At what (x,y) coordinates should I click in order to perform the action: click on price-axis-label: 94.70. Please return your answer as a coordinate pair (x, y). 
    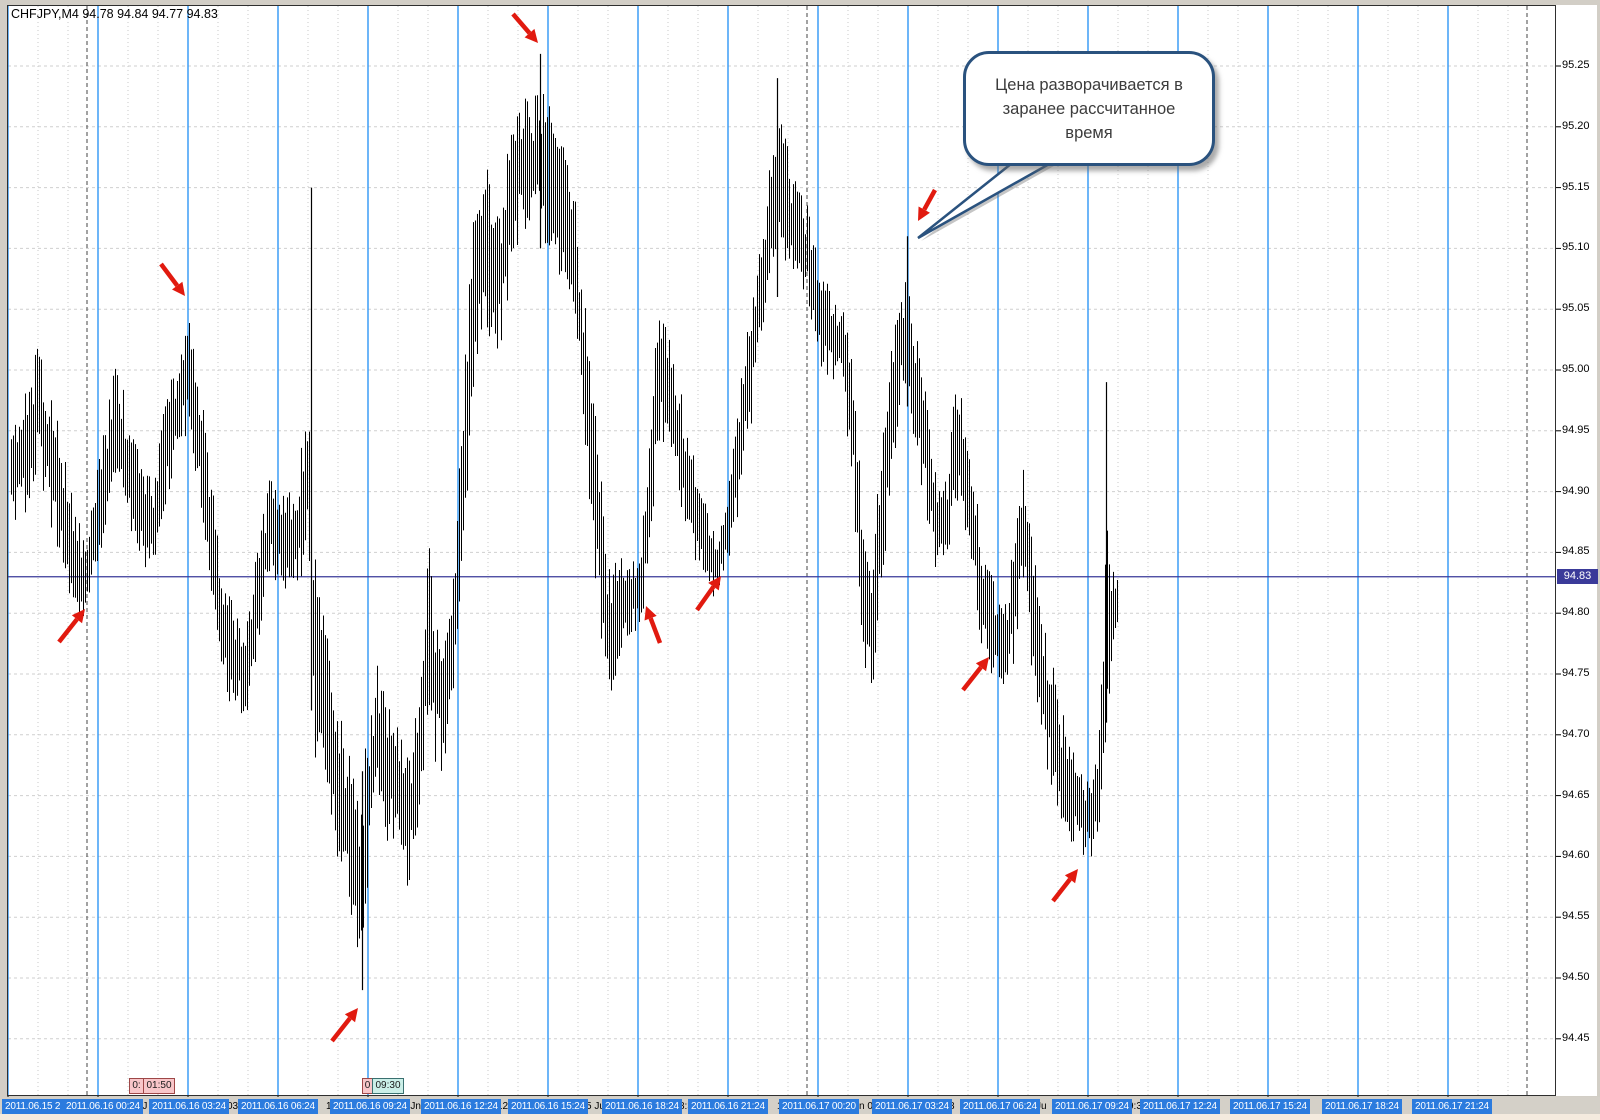
    Looking at the image, I should click on (1576, 733).